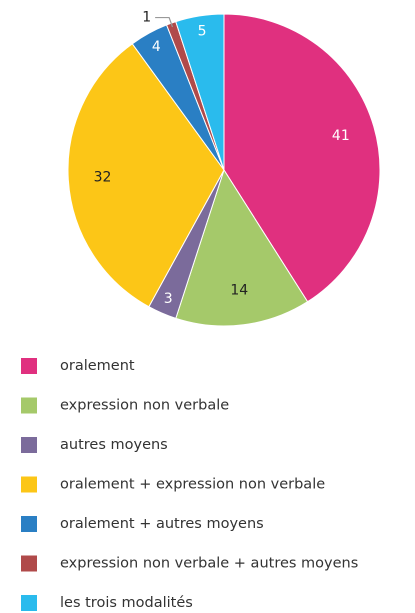 This screenshot has height=613, width=415. What do you see at coordinates (192, 485) in the screenshot?
I see `legend-label: oralement + expression non verbale` at bounding box center [192, 485].